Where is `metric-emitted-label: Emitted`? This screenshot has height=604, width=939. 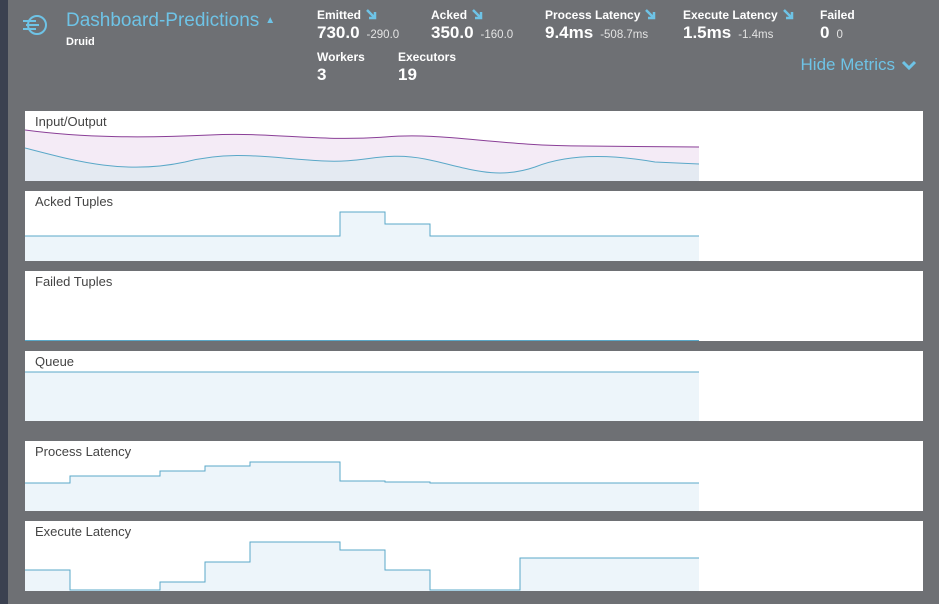
metric-emitted-label: Emitted is located at coordinates (339, 15).